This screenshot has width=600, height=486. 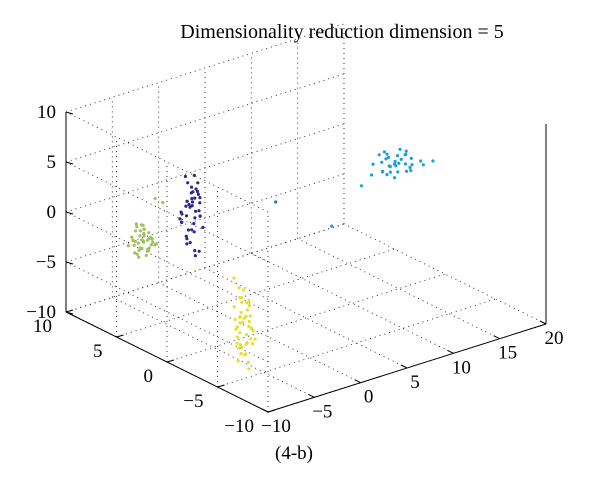 What do you see at coordinates (46, 262) in the screenshot?
I see `z-tick-label: −5` at bounding box center [46, 262].